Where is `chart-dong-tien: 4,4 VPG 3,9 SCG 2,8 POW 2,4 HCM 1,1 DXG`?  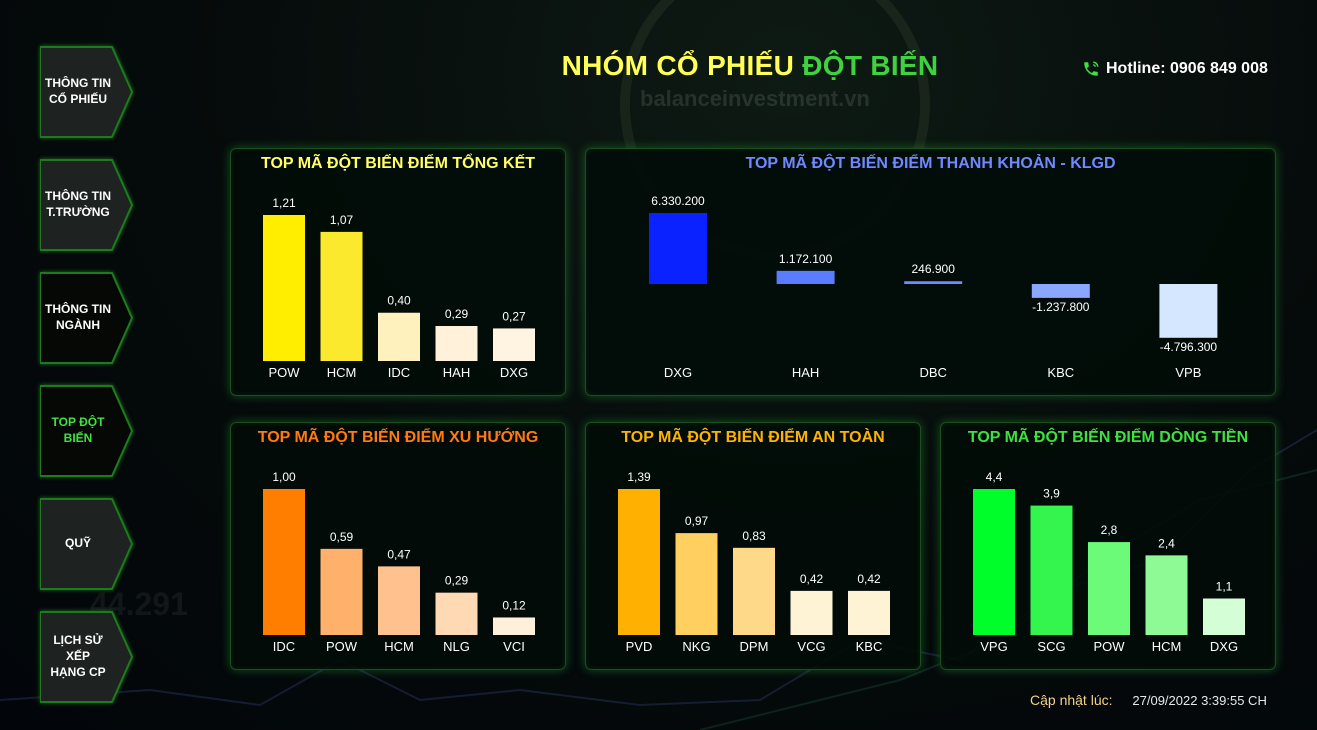
chart-dong-tien: 4,4 VPG 3,9 SCG 2,8 POW 2,4 HCM 1,1 DXG is located at coordinates (1109, 562).